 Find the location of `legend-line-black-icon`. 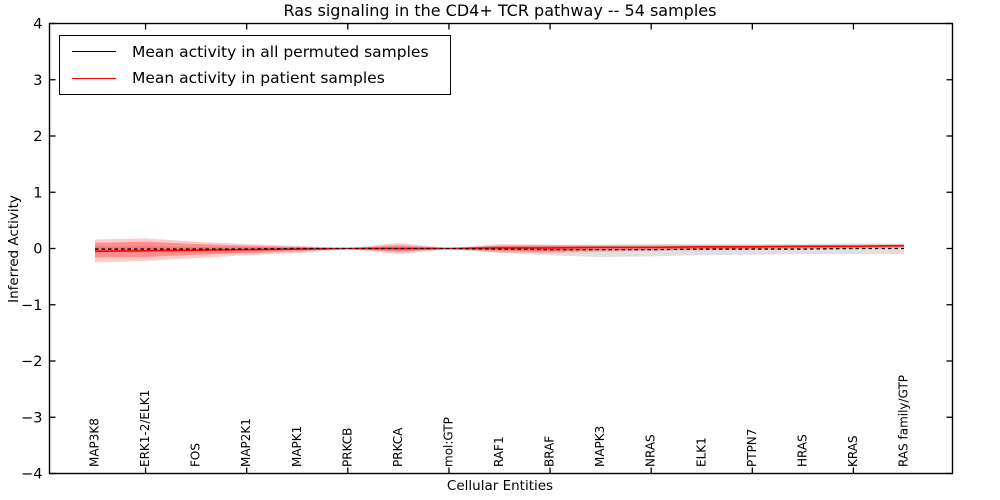

legend-line-black-icon is located at coordinates (94, 52).